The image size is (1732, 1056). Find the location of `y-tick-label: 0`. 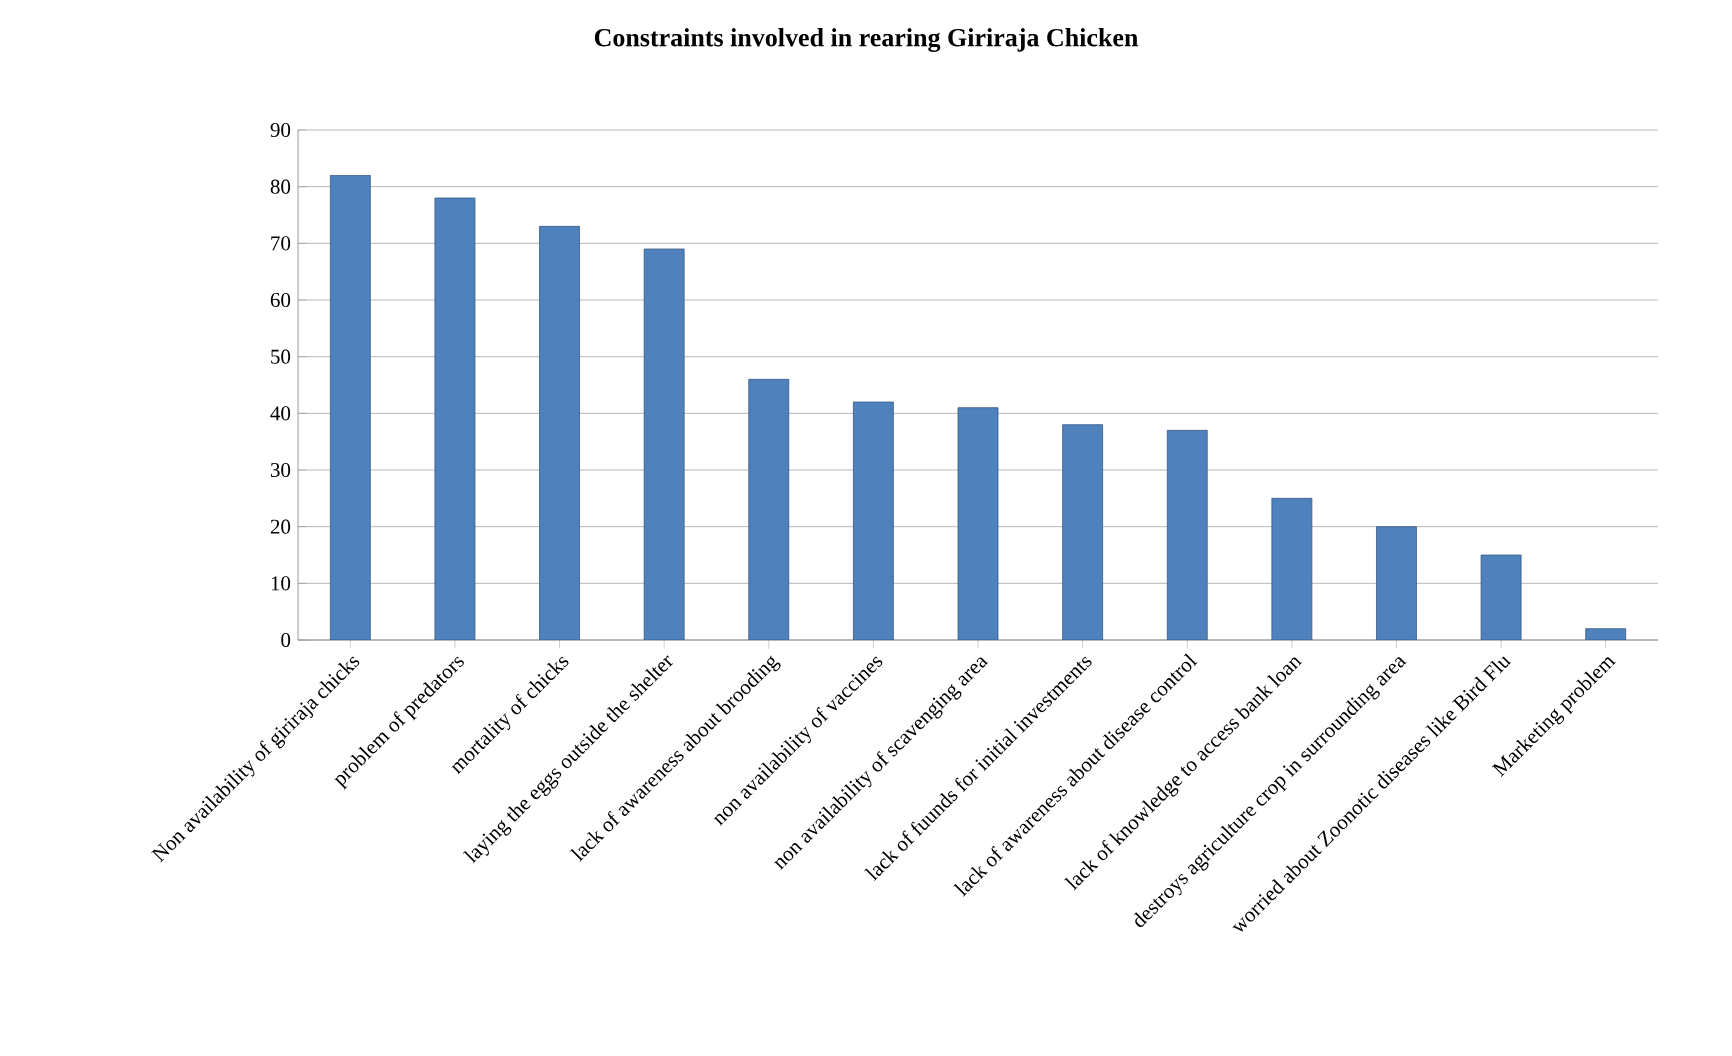

y-tick-label: 0 is located at coordinates (286, 640).